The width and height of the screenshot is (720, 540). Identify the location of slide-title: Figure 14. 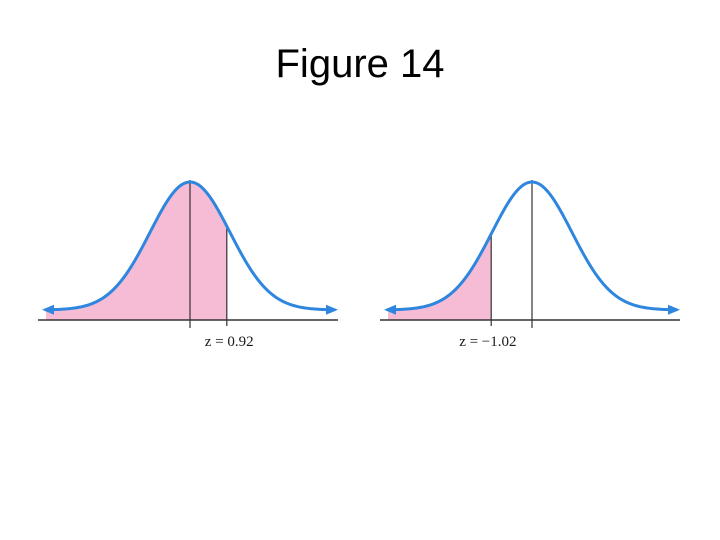
(360, 64).